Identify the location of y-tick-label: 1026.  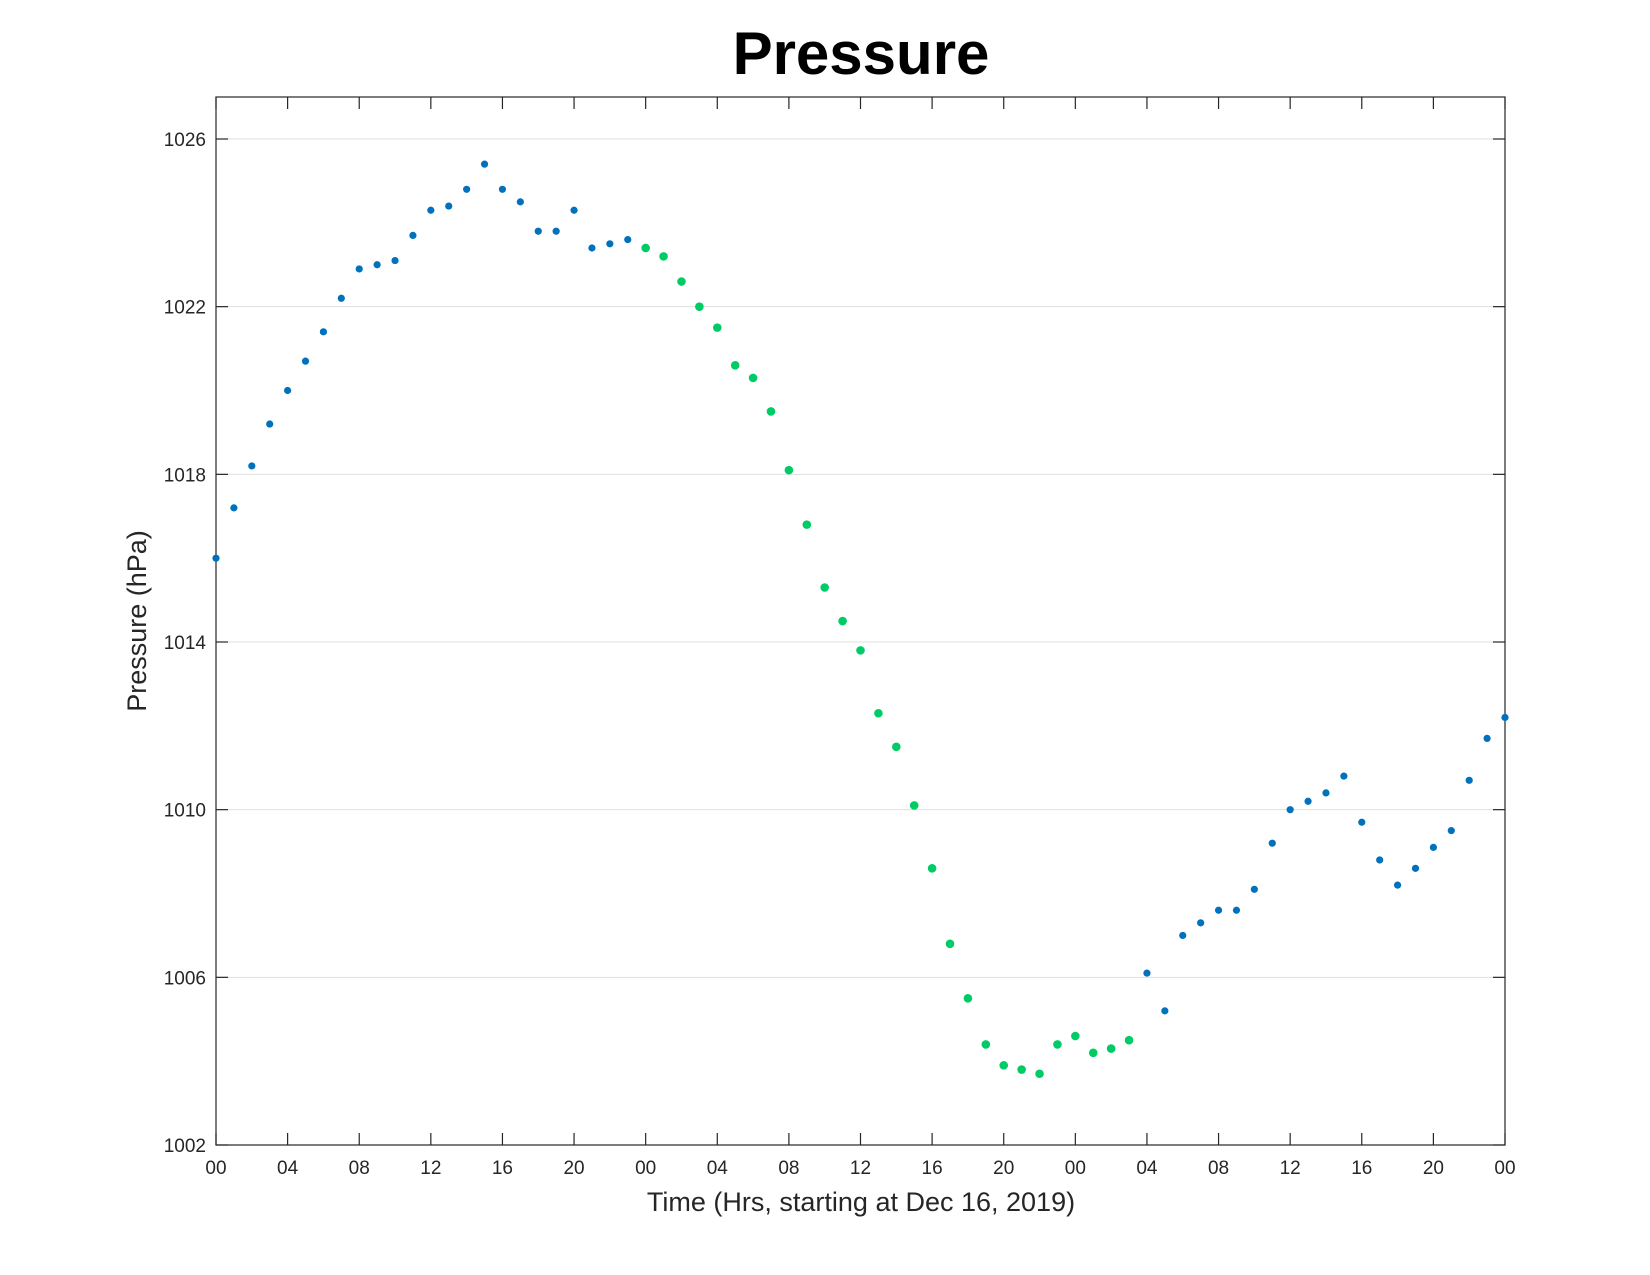
(185, 140).